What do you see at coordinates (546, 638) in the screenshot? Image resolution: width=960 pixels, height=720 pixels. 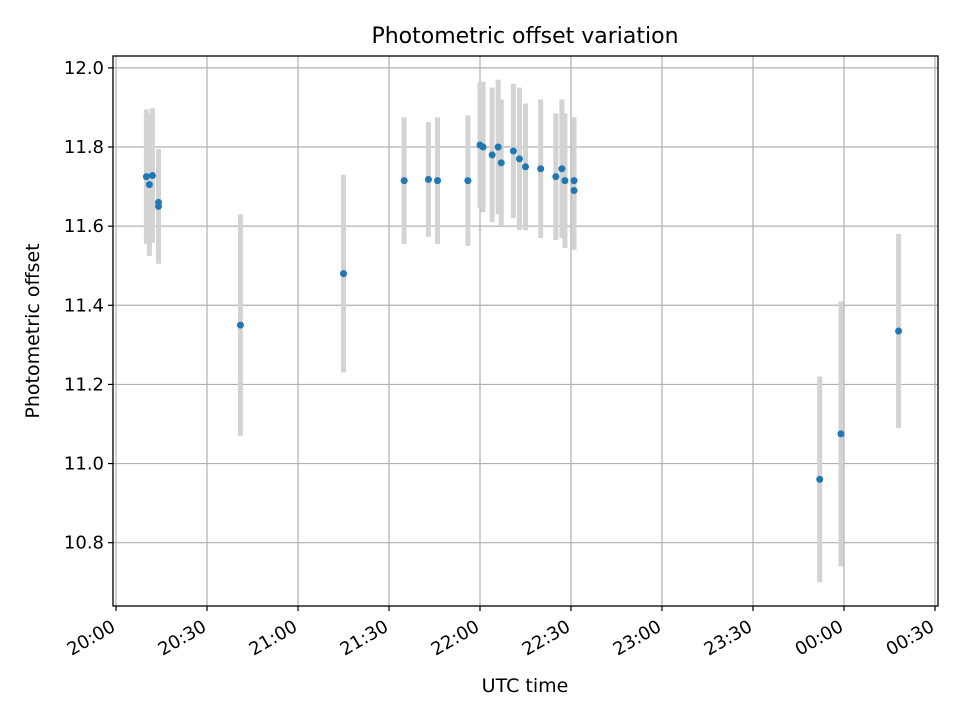 I see `x-tick-label: 22:30` at bounding box center [546, 638].